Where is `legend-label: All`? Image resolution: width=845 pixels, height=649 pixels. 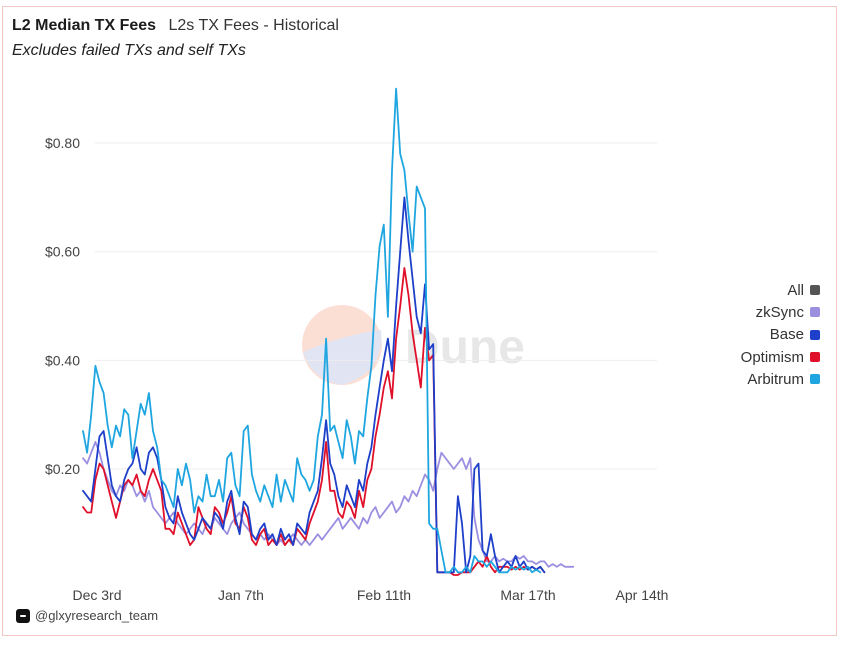
legend-label: All is located at coordinates (795, 290).